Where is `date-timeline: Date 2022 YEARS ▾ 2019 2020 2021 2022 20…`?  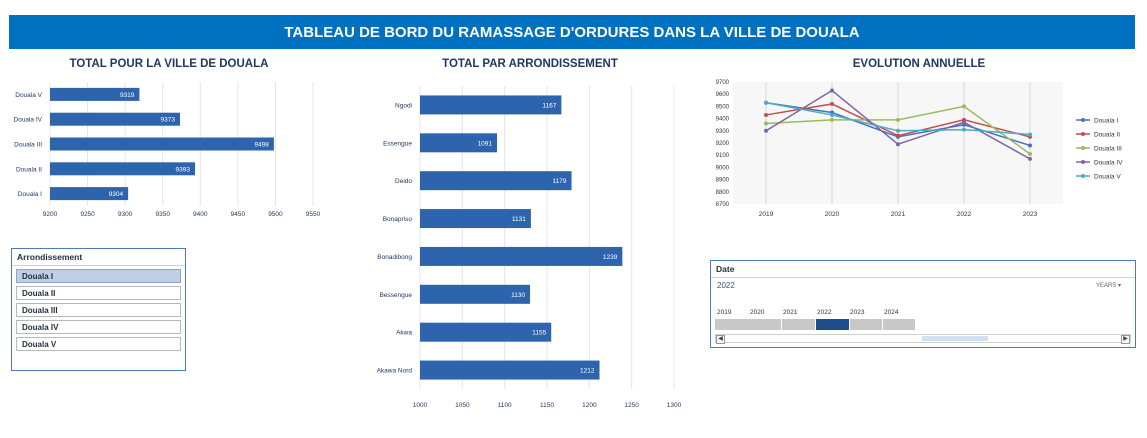 date-timeline: Date 2022 YEARS ▾ 2019 2020 2021 2022 20… is located at coordinates (923, 304).